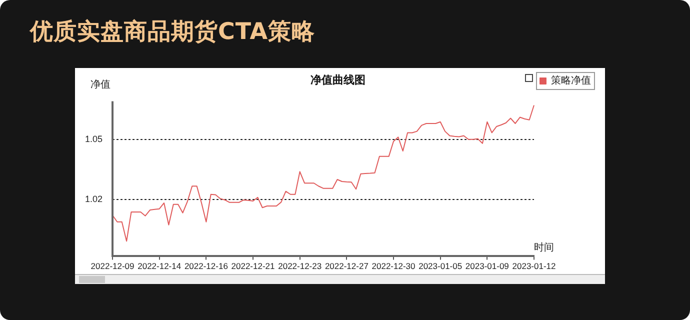 The height and width of the screenshot is (320, 690). I want to click on y-tick-label: 1.02, so click(93, 199).